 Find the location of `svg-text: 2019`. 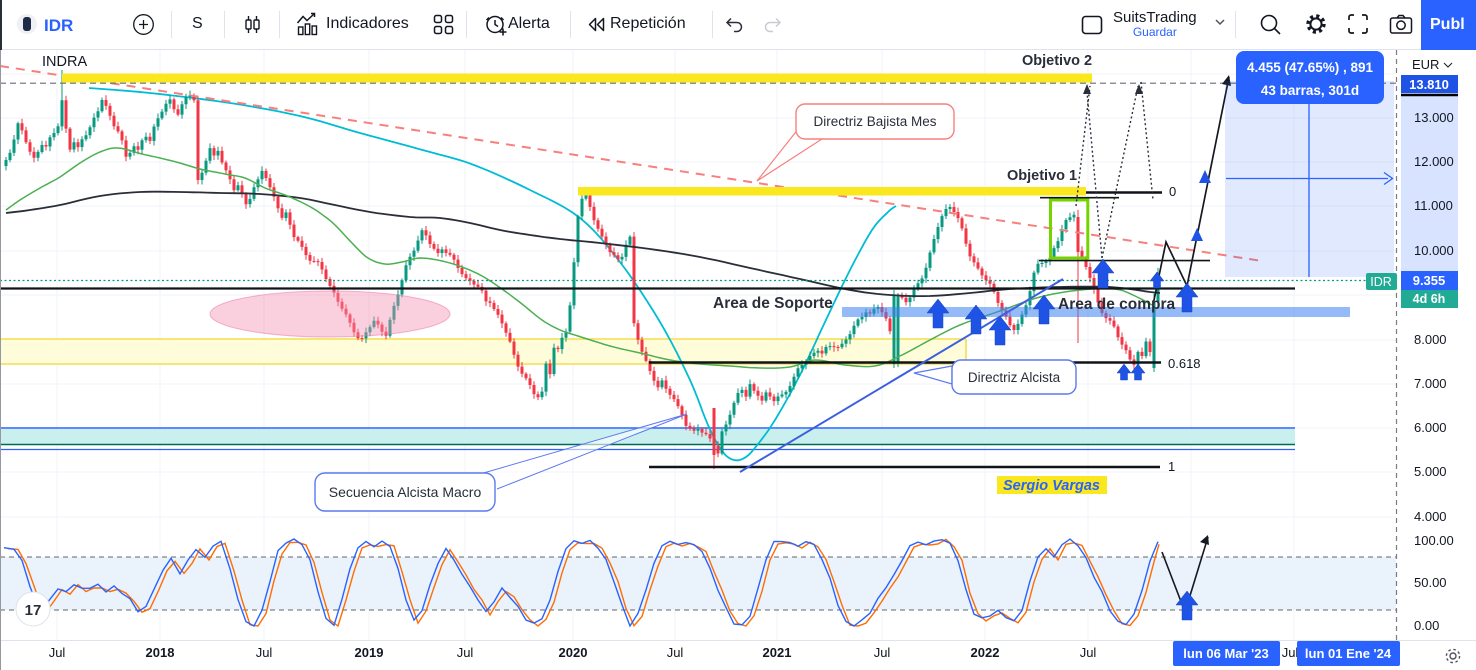

svg-text: 2019 is located at coordinates (369, 652).